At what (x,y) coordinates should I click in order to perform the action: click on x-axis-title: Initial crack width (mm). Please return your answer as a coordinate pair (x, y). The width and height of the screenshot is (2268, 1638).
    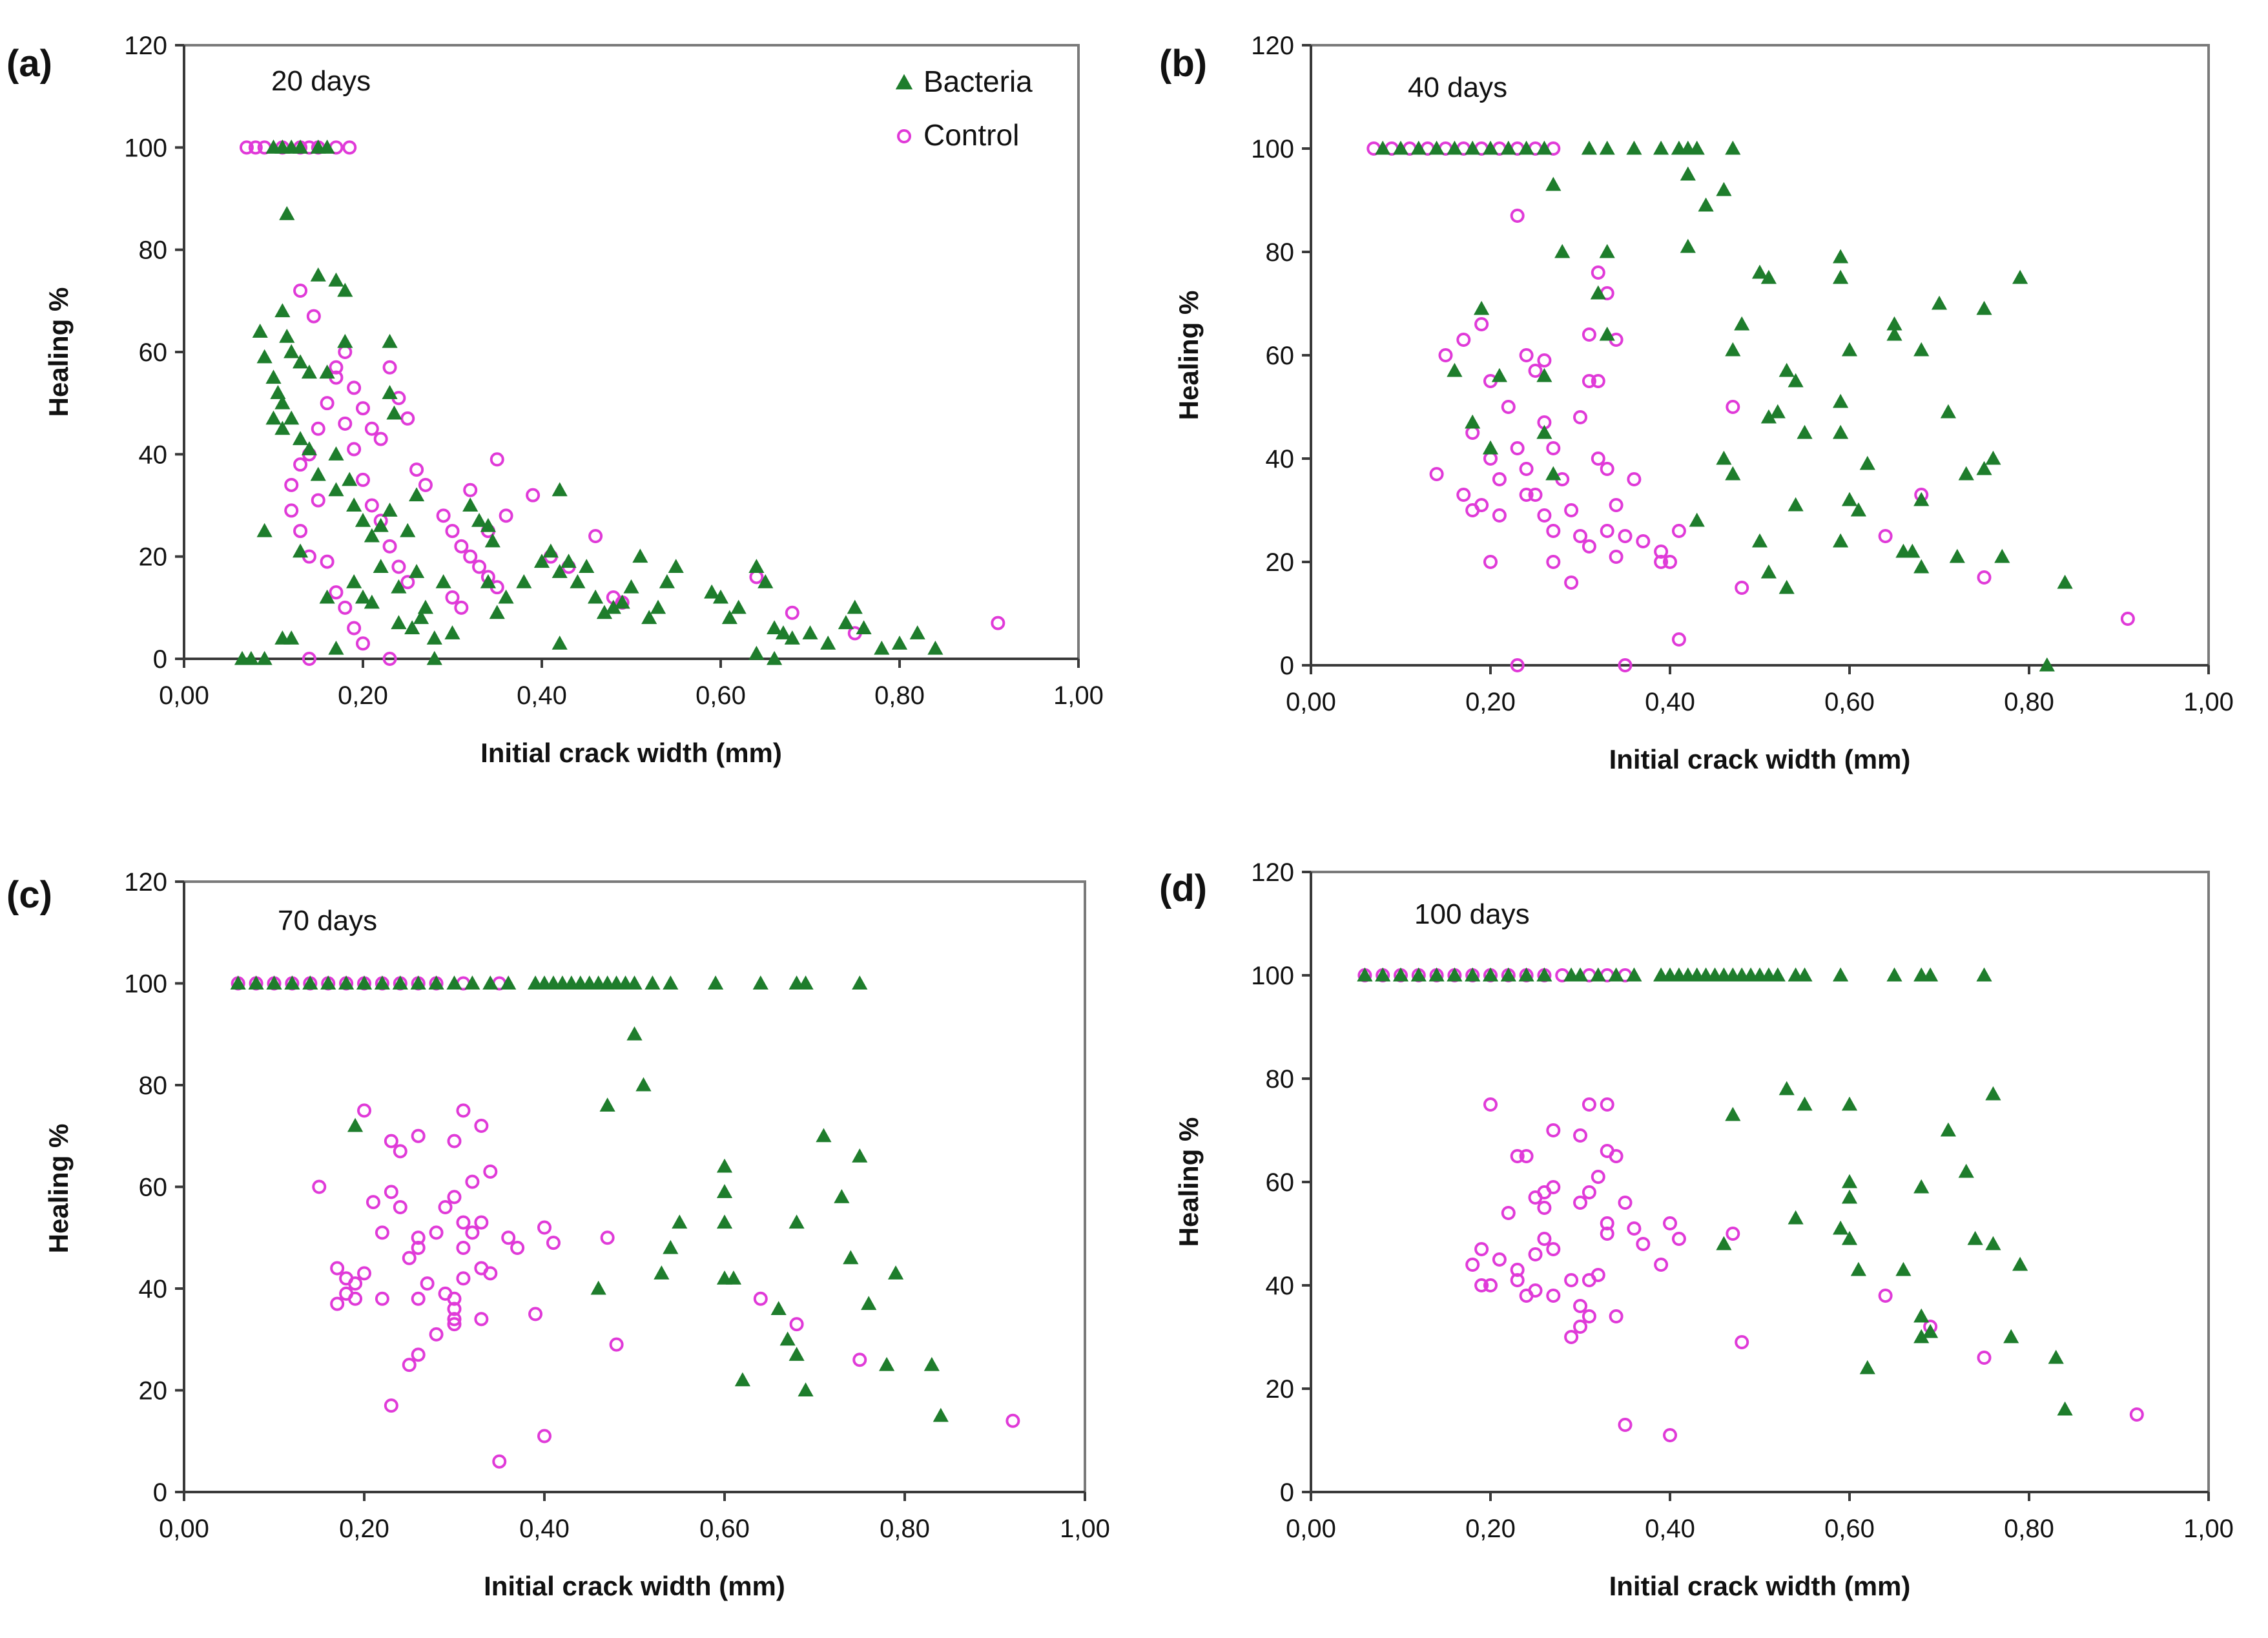
    Looking at the image, I should click on (1760, 759).